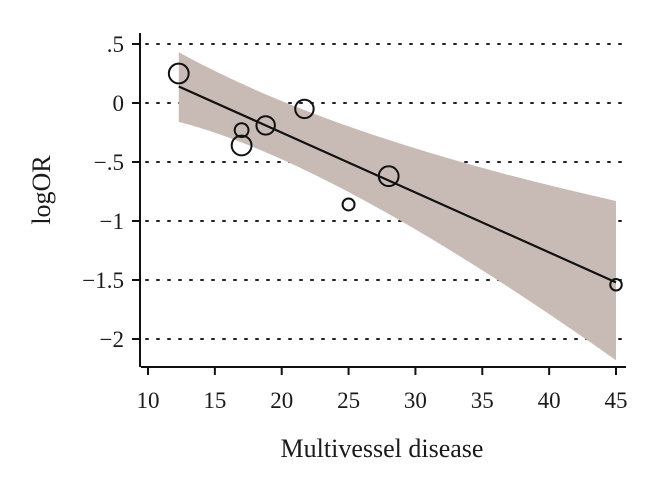 Image resolution: width=660 pixels, height=489 pixels. I want to click on x-tick-label-4: 30, so click(415, 400).